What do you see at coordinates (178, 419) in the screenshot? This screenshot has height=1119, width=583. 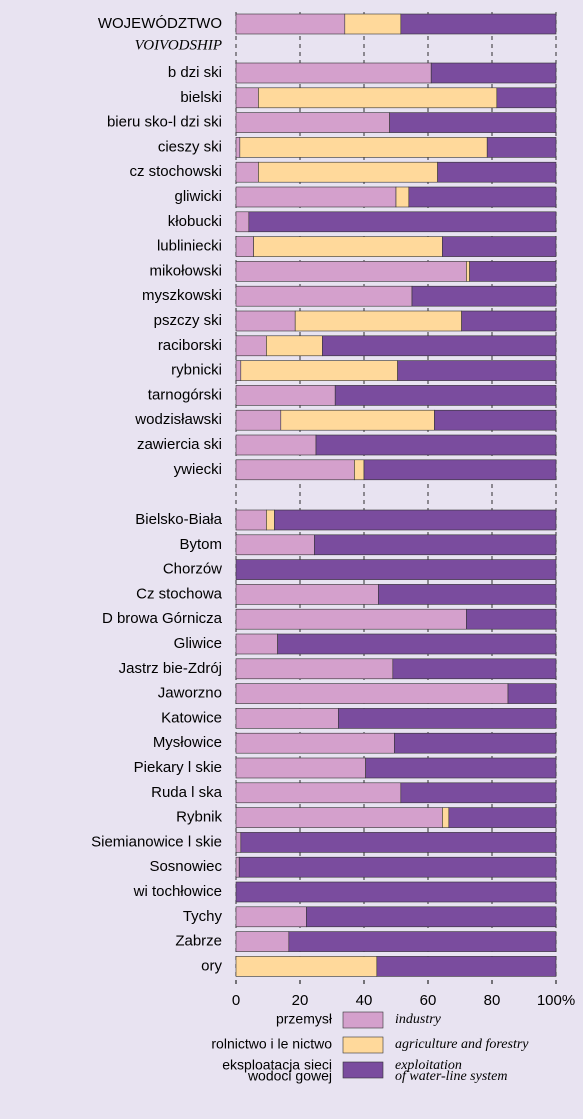 I see `category-label: wodzisławski` at bounding box center [178, 419].